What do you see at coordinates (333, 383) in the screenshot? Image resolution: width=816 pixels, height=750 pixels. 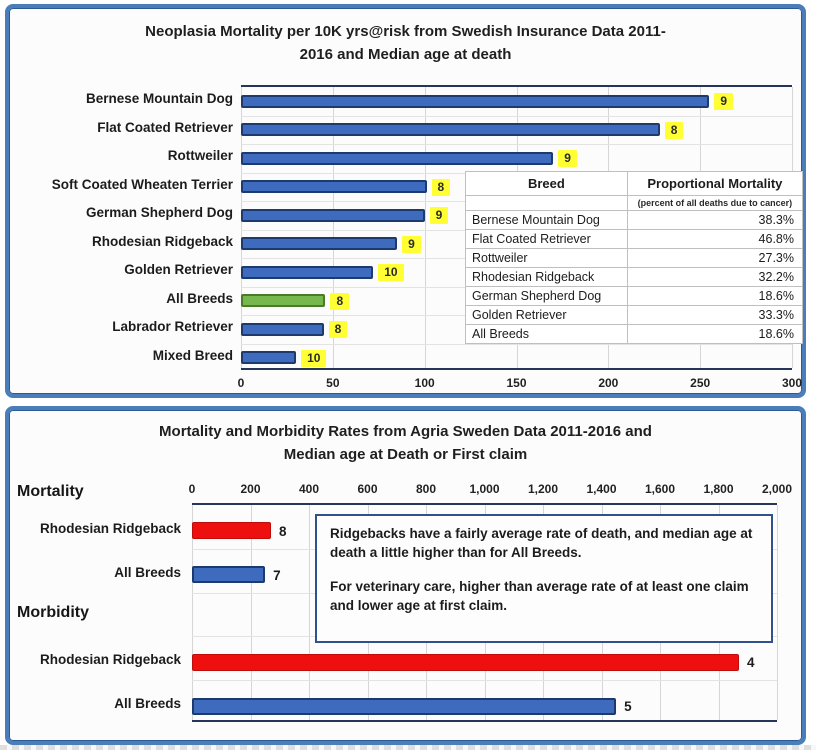 I see `x-tick-label-50: 50` at bounding box center [333, 383].